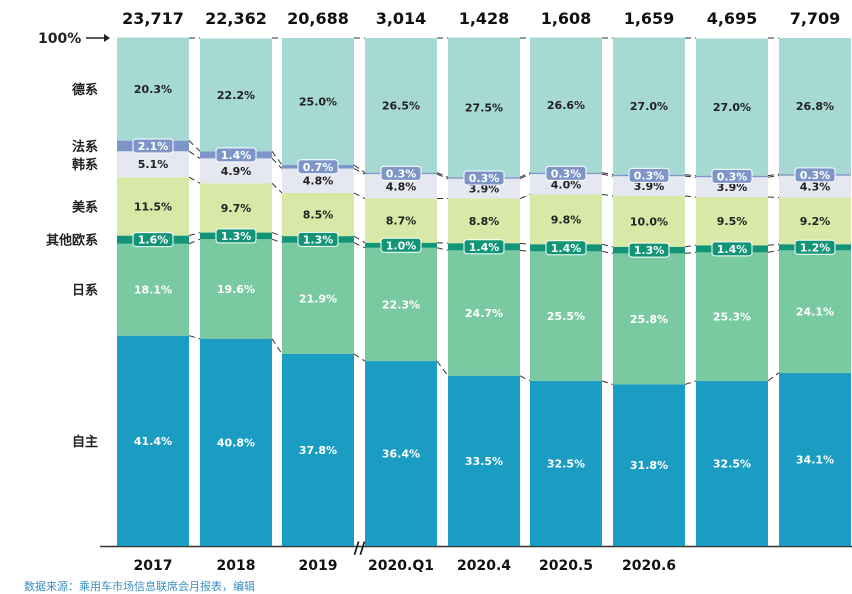  Describe the element at coordinates (59, 39) in the screenshot. I see `axis-100-label: 100%` at that location.